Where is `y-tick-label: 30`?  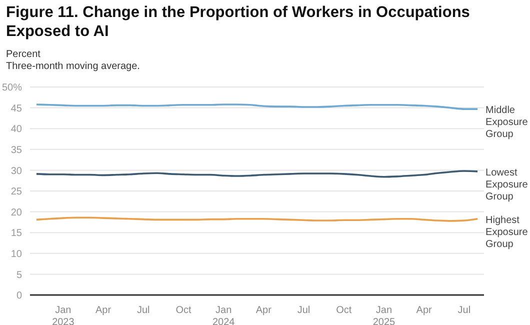 y-tick-label: 30 is located at coordinates (16, 171).